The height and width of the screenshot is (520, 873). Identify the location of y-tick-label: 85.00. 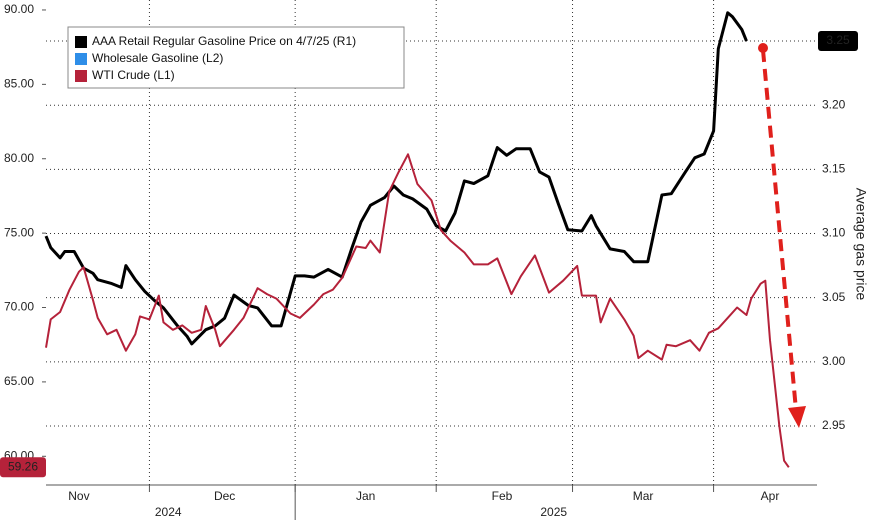
(19, 84).